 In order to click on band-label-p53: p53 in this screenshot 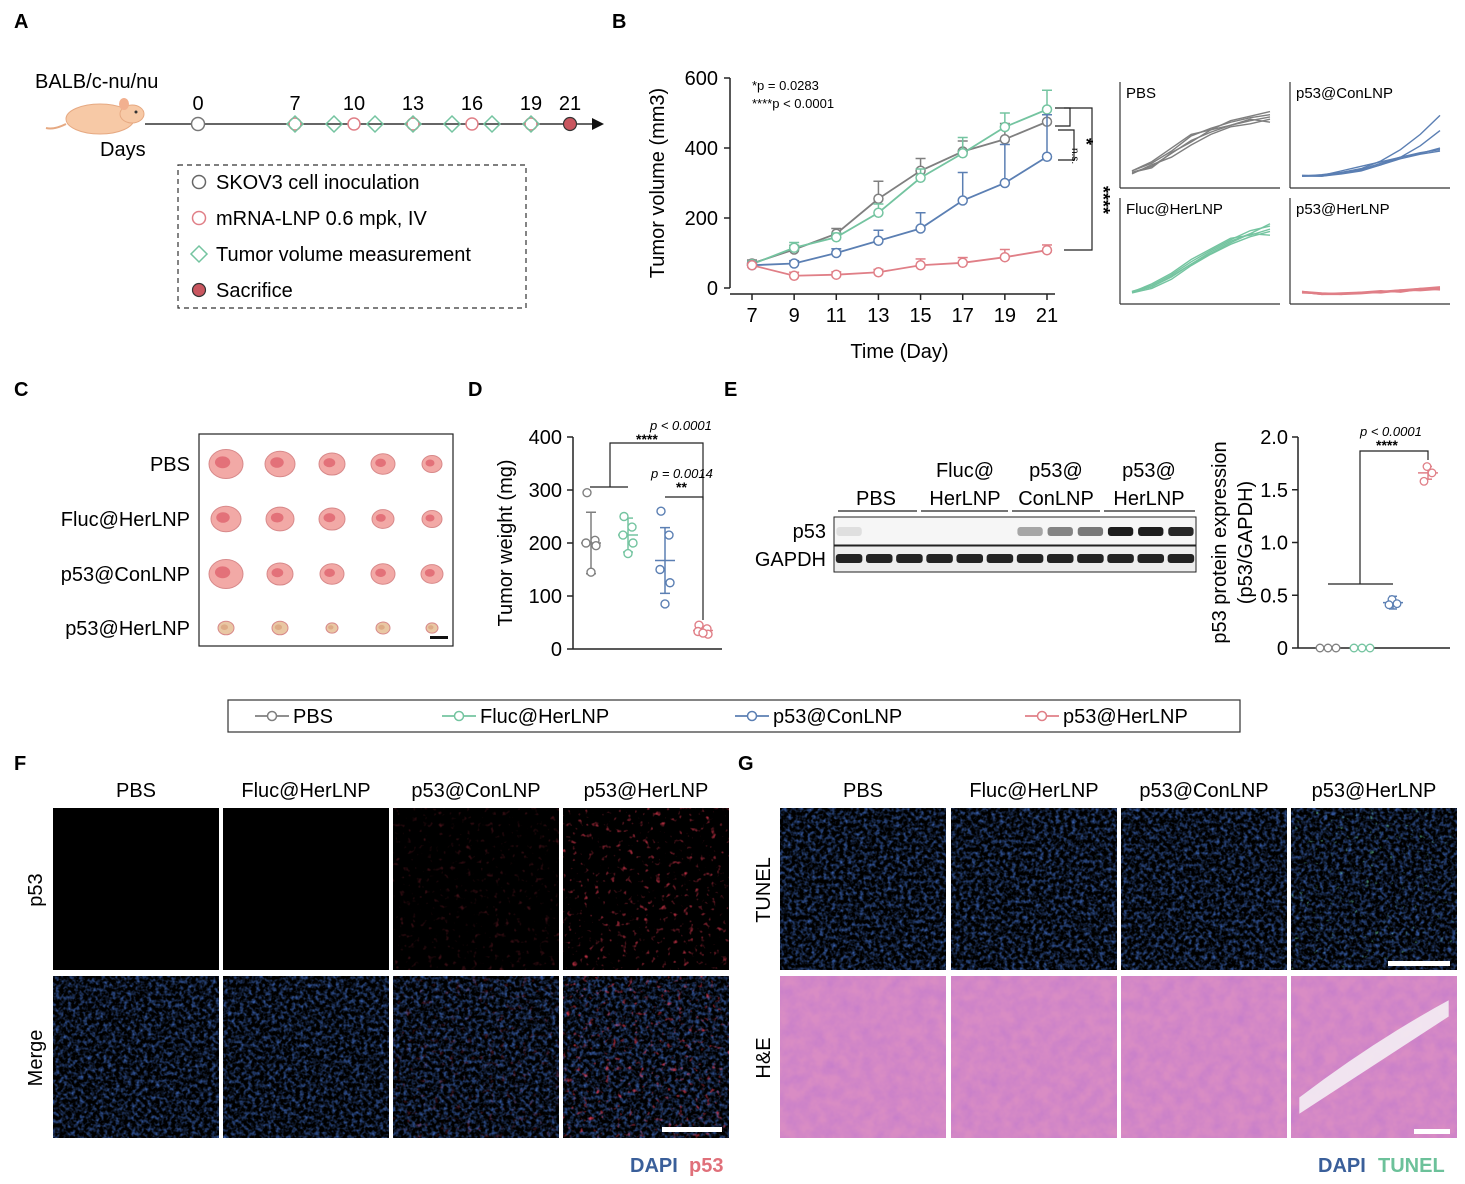, I will do `click(809, 532)`.